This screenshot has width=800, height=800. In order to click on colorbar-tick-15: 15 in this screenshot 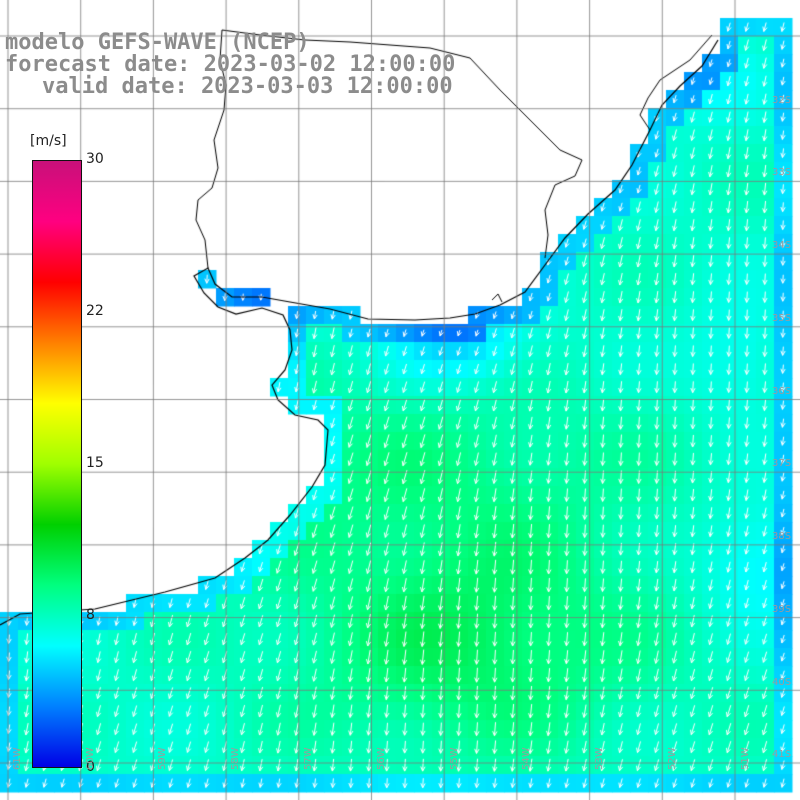, I will do `click(95, 463)`.